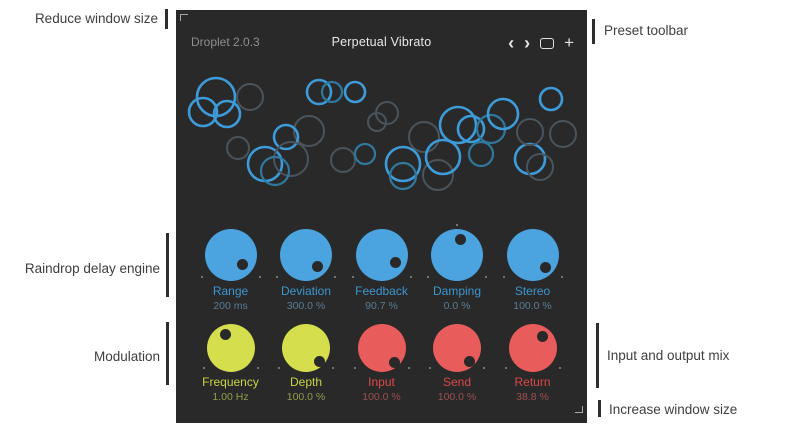 Image resolution: width=796 pixels, height=431 pixels. I want to click on knob-value: 90.7 %, so click(381, 306).